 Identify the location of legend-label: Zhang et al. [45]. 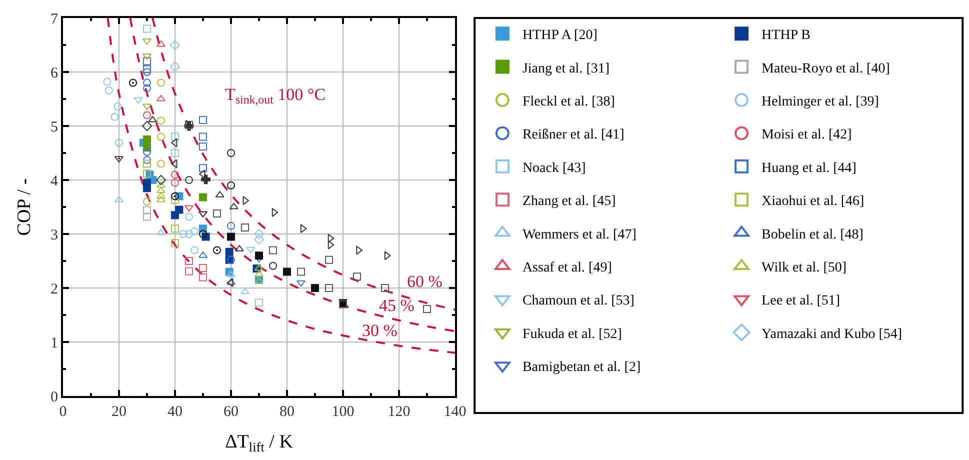
(569, 202).